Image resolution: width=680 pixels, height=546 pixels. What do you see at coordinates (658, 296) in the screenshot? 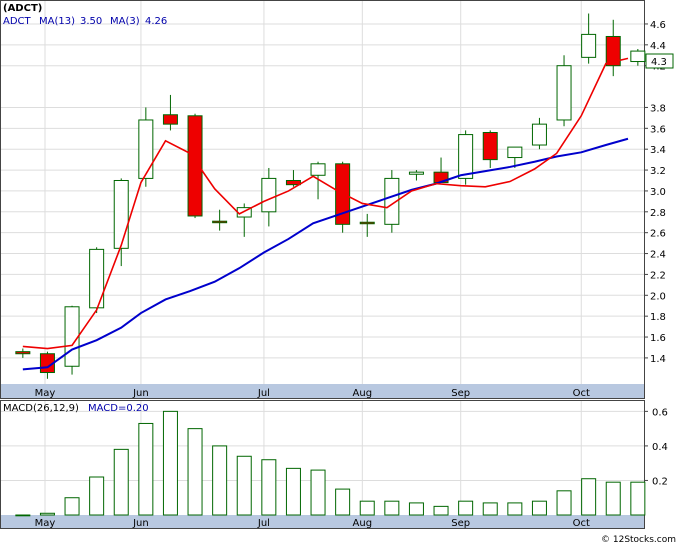
I see `price-y-tick-label: 2.0` at bounding box center [658, 296].